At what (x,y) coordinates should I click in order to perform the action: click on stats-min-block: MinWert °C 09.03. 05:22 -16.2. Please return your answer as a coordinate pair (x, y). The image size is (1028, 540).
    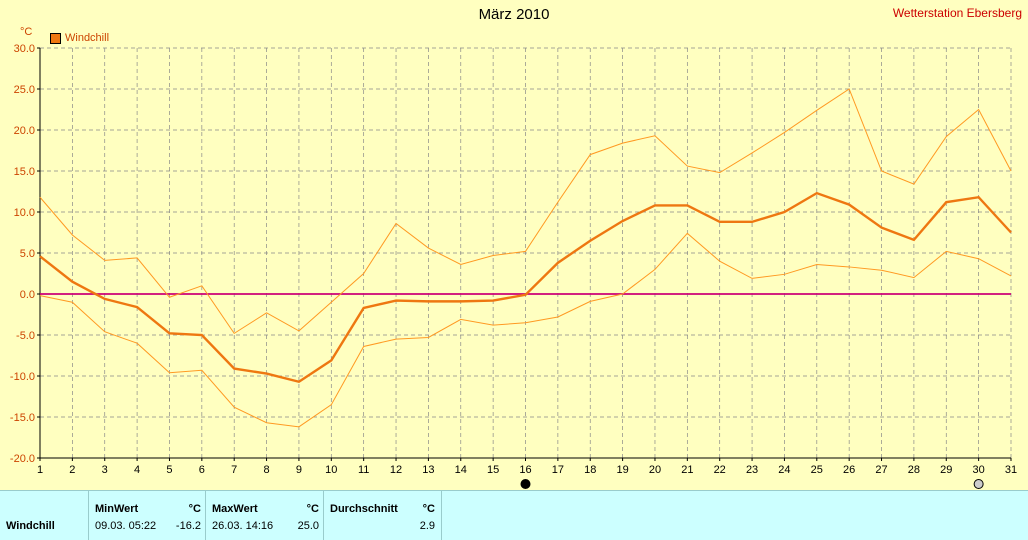
    Looking at the image, I should click on (146, 515).